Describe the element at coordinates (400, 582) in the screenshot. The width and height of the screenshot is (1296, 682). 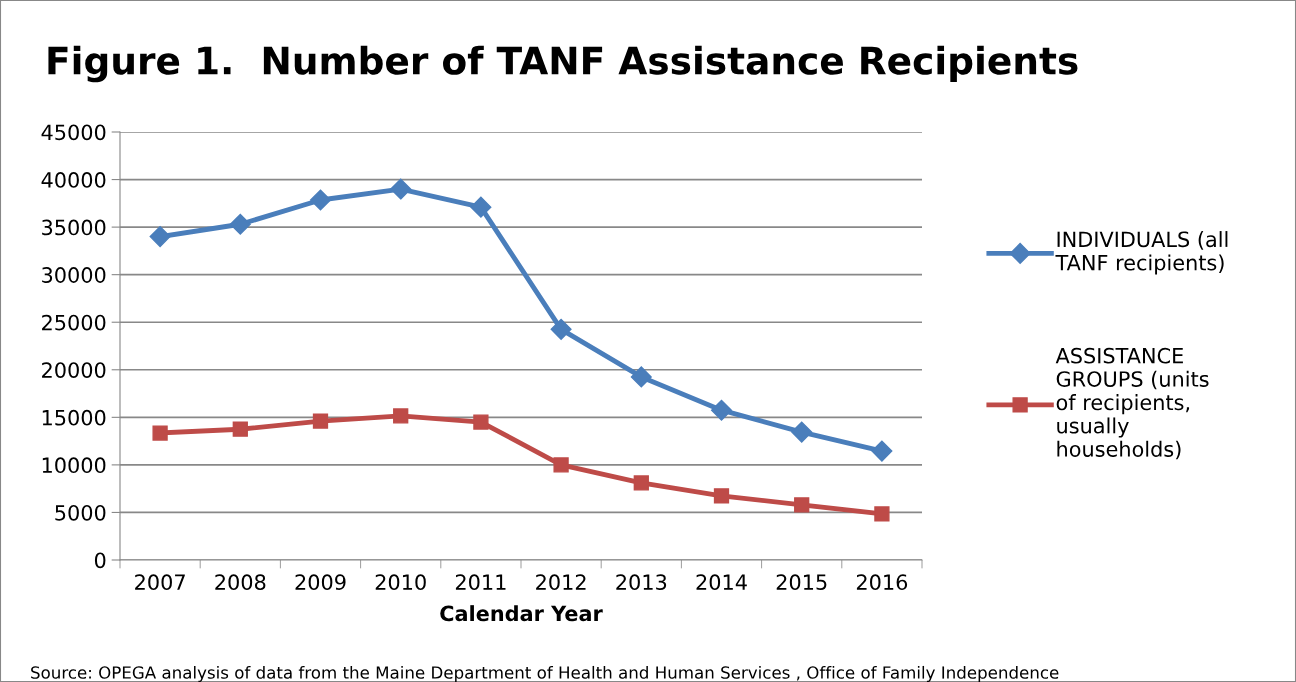
I see `x-tick-label: 2010` at that location.